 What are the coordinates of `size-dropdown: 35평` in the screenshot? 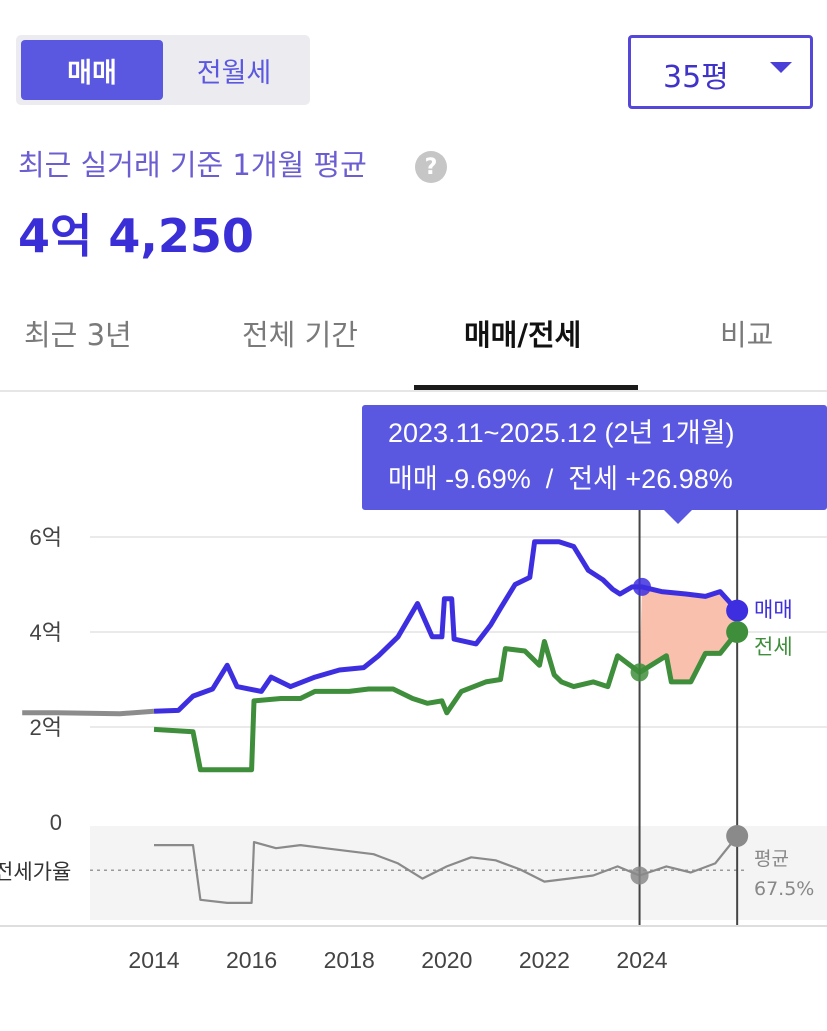 It's located at (720, 72).